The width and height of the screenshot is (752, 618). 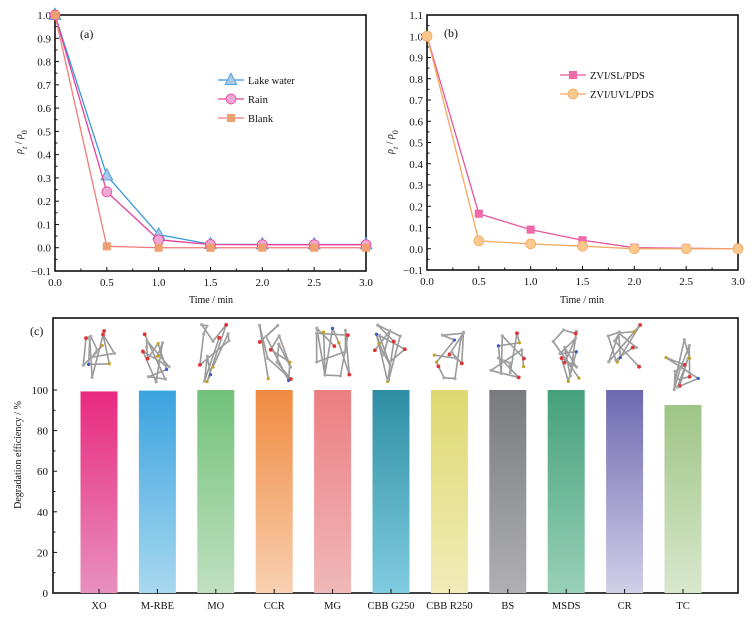 What do you see at coordinates (231, 78) in the screenshot?
I see `legend-marker-icon` at bounding box center [231, 78].